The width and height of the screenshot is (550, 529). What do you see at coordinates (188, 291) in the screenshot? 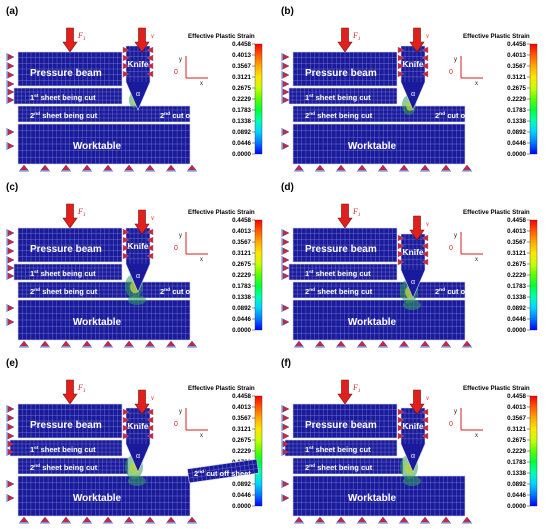
I see `cutoff-label: 2nd cut off sheet` at bounding box center [188, 291].